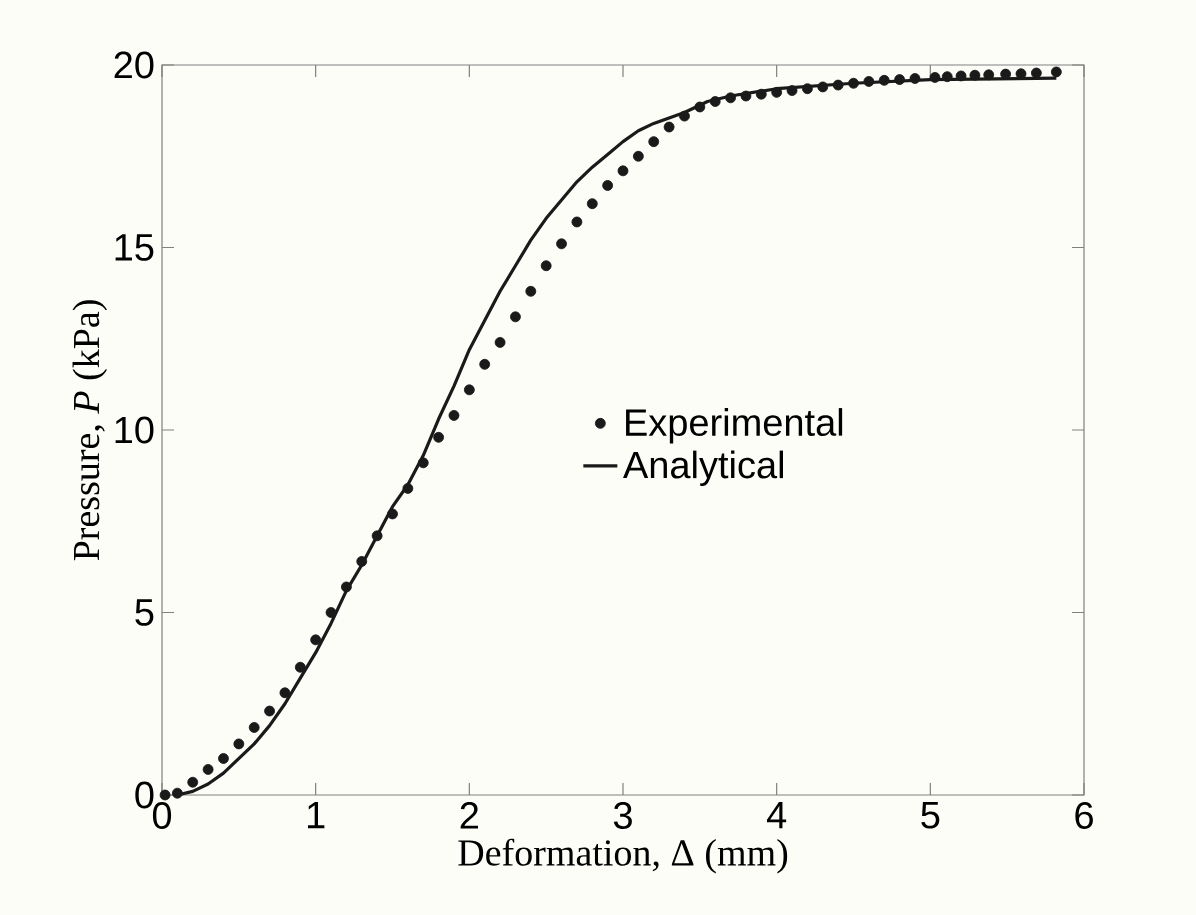 The image size is (1196, 915). What do you see at coordinates (90, 430) in the screenshot?
I see `y-axis-title: Pressure, P (kPa)` at bounding box center [90, 430].